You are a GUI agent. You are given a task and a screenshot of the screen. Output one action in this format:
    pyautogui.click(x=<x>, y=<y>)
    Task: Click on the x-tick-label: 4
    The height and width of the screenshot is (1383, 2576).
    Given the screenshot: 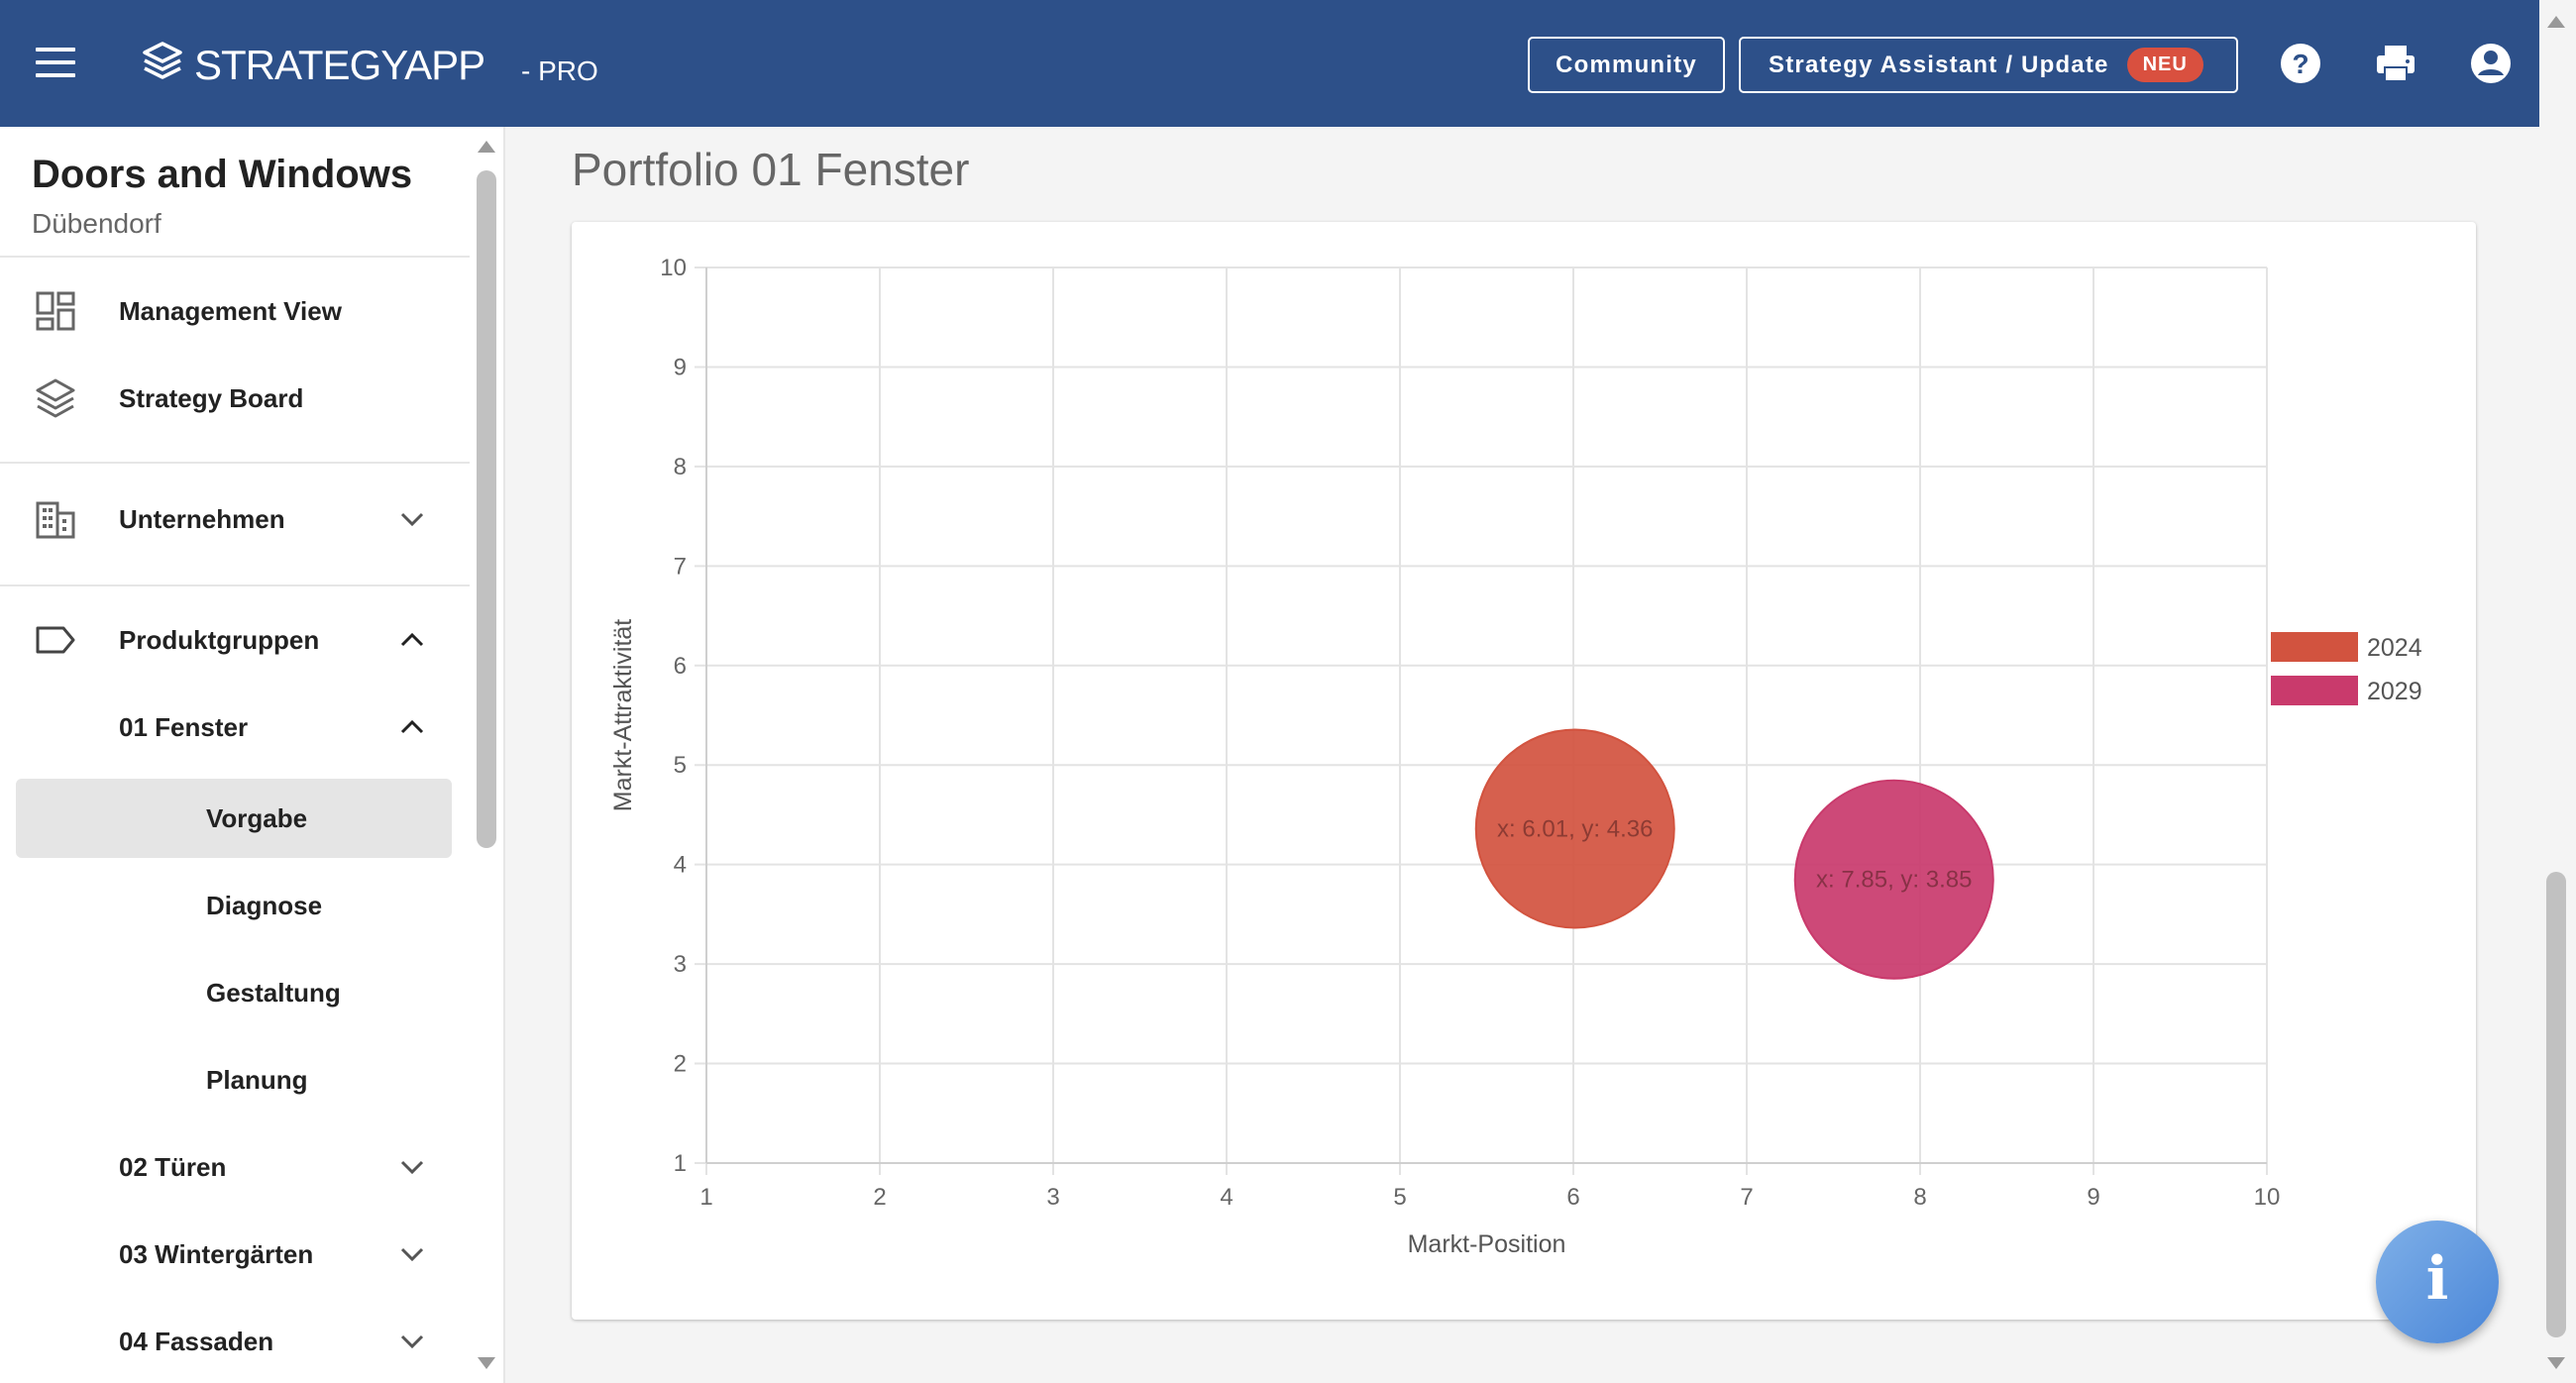 What is the action you would take?
    pyautogui.click(x=1226, y=1197)
    